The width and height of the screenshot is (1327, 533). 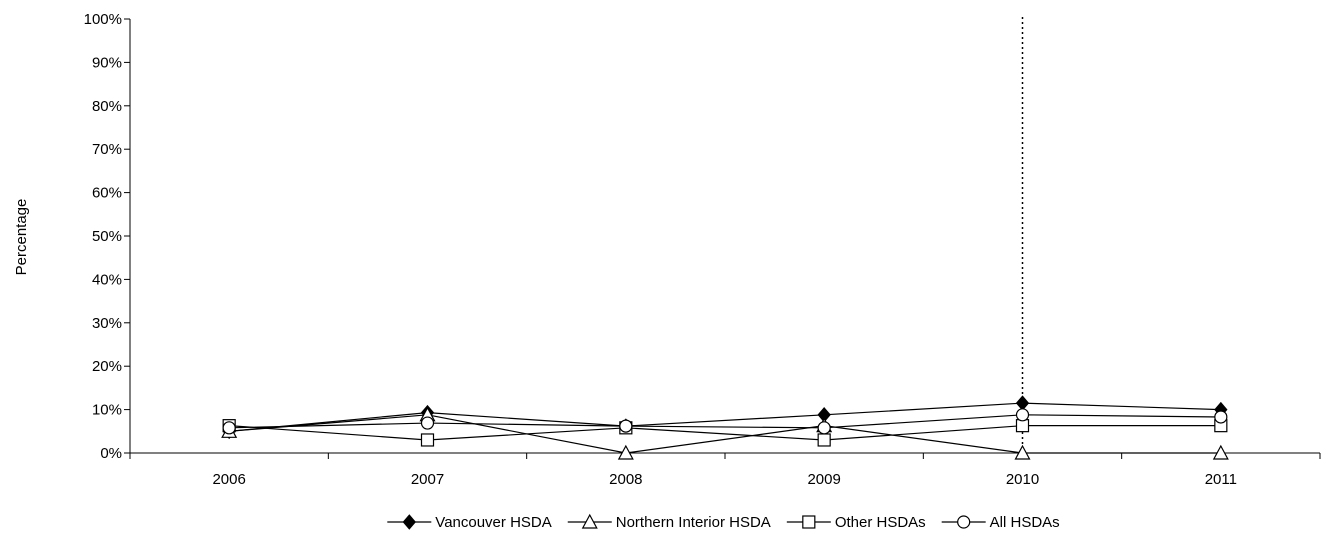 What do you see at coordinates (107, 106) in the screenshot?
I see `y-tick-label: 80%` at bounding box center [107, 106].